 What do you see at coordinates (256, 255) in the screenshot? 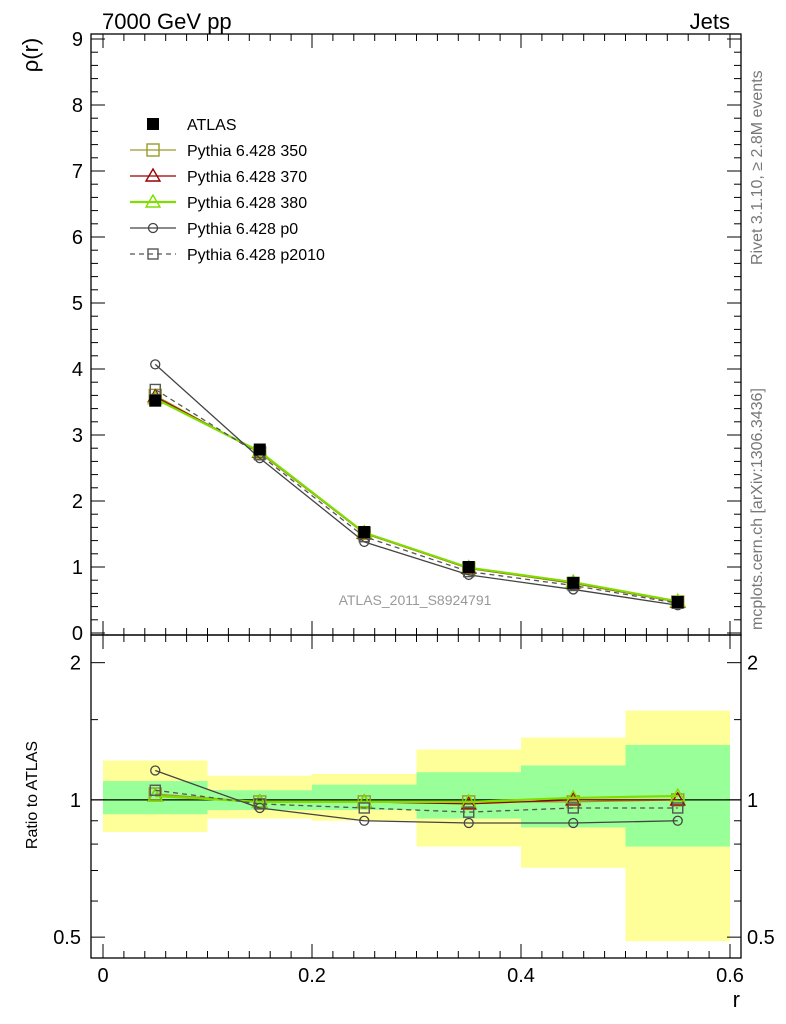
I see `legend-label-5: Pythia 6.428 p2010` at bounding box center [256, 255].